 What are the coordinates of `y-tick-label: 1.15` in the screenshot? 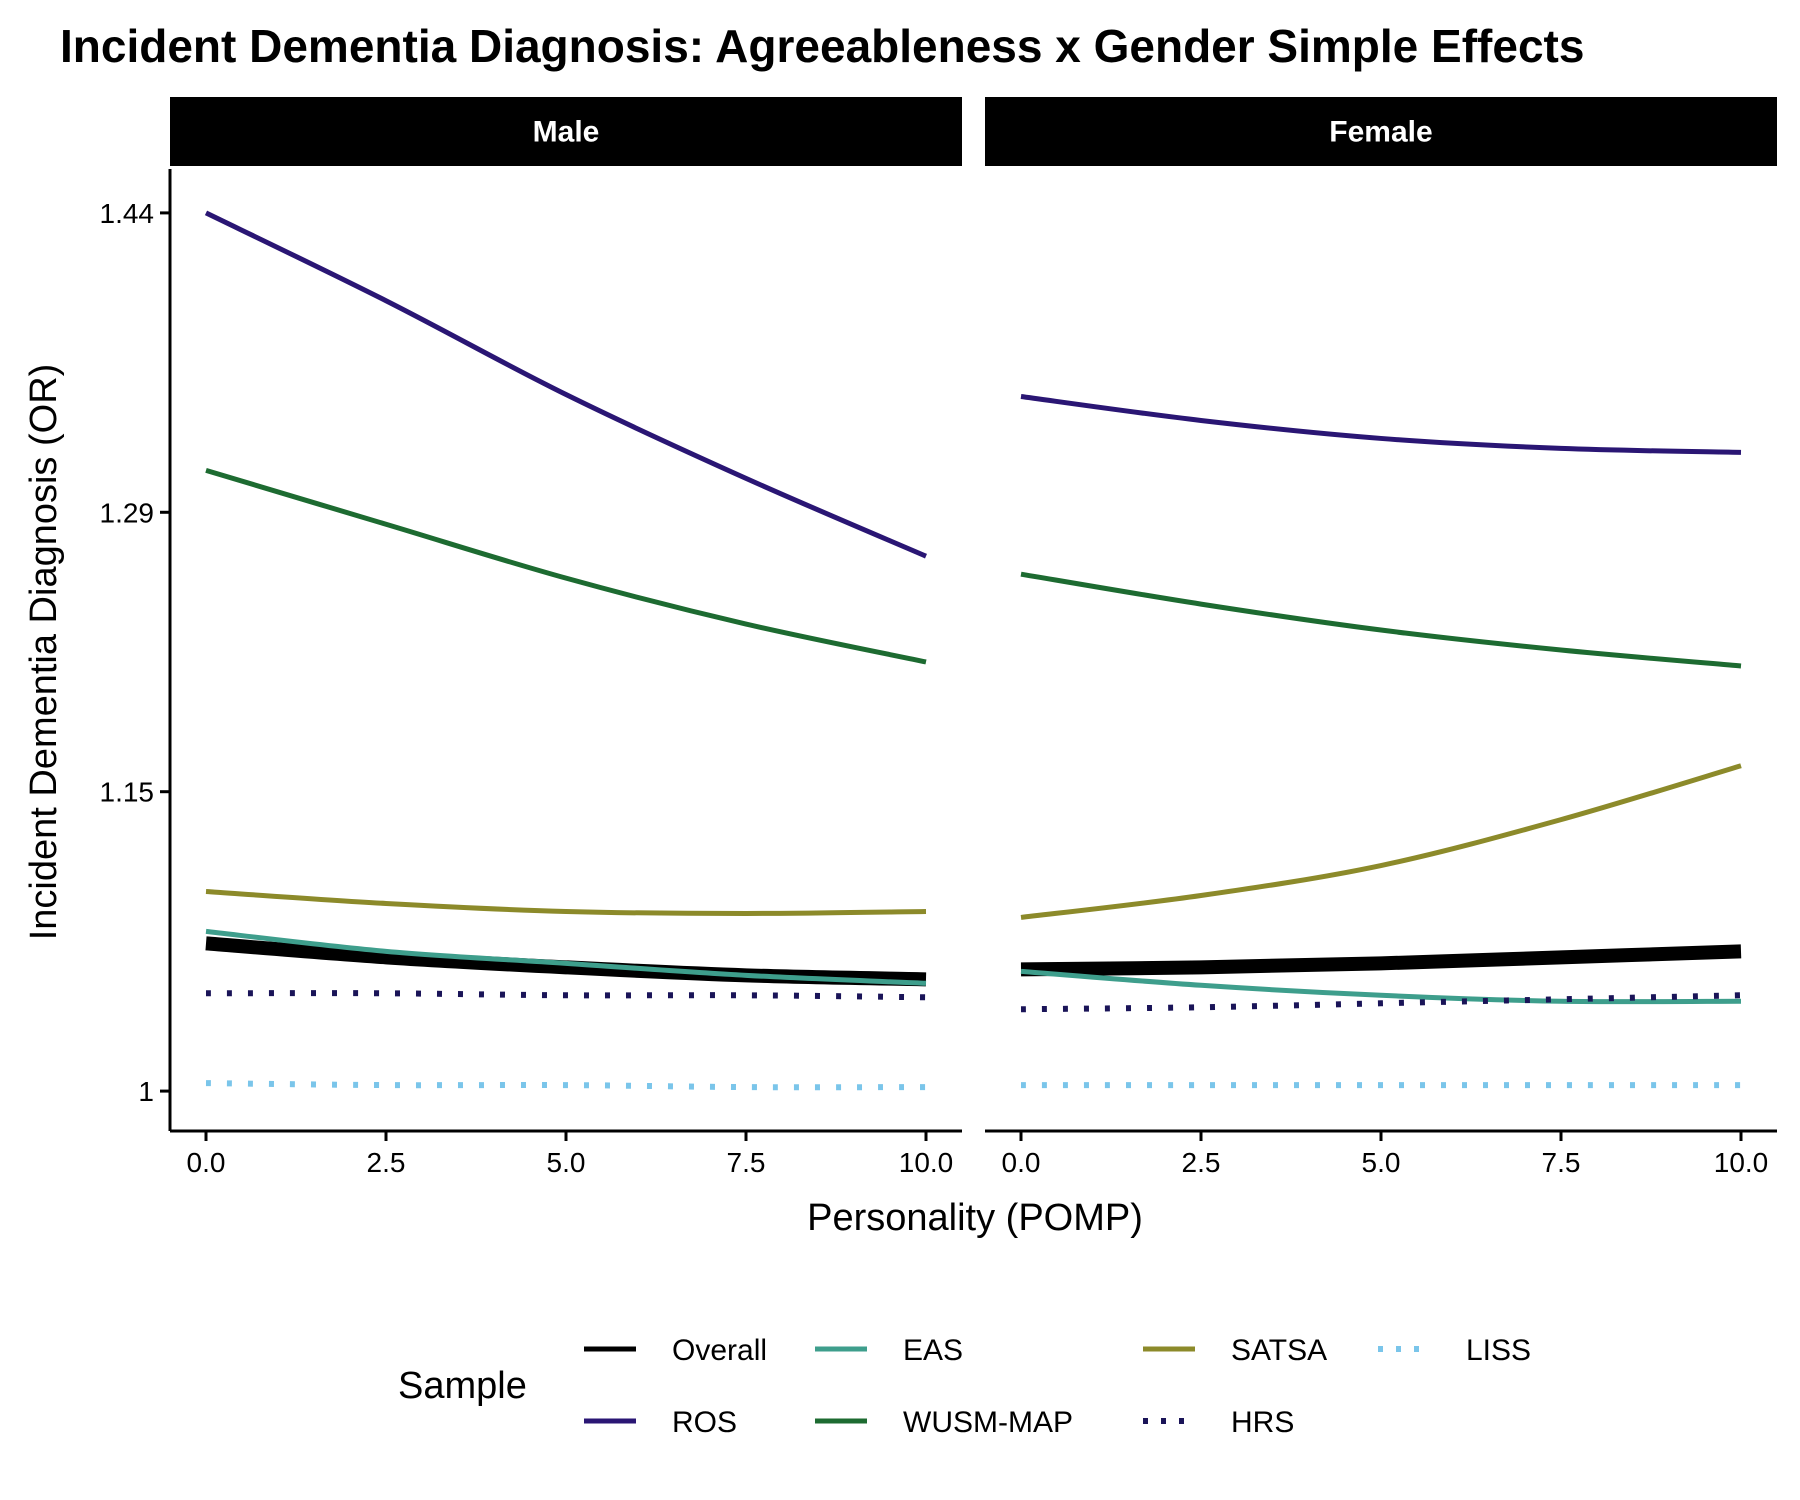 It's located at (127, 792).